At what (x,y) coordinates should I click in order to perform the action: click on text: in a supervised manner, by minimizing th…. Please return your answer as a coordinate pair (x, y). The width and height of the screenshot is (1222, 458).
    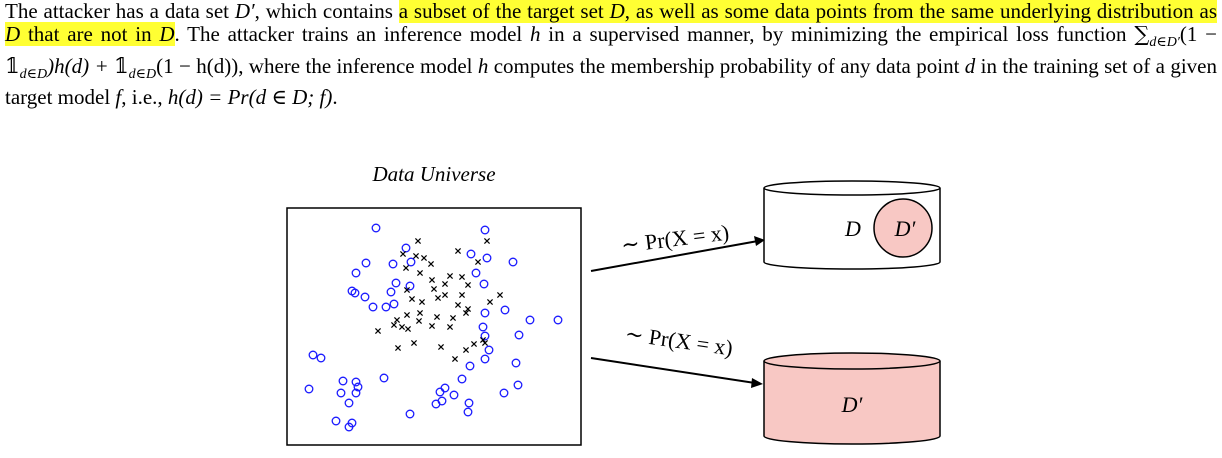
    Looking at the image, I should click on (837, 34).